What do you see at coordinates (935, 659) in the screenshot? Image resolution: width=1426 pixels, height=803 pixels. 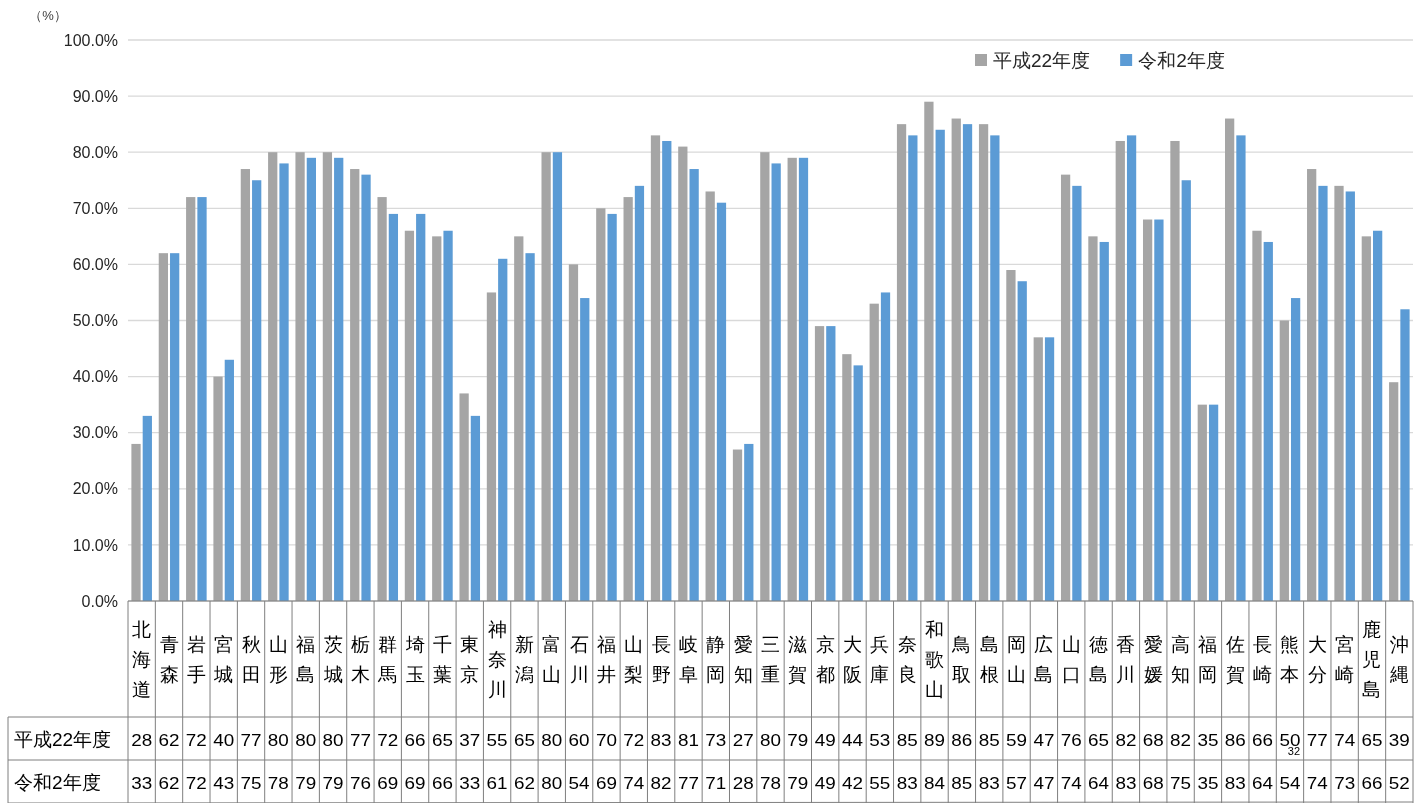 I see `x-tick-label: 和歌山` at bounding box center [935, 659].